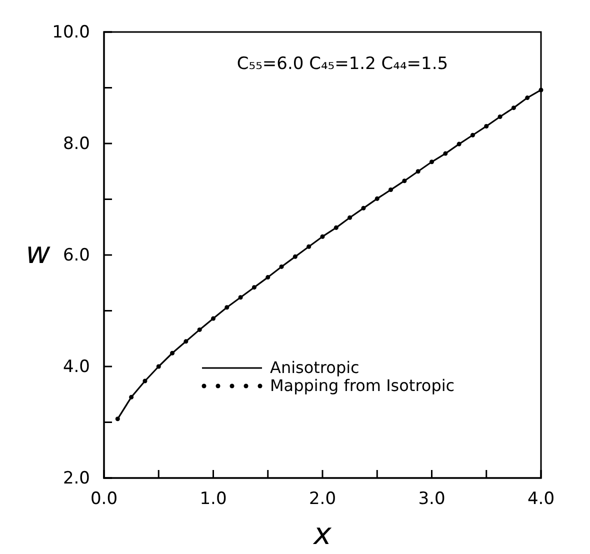 Image resolution: width=590 pixels, height=554 pixels. Describe the element at coordinates (322, 499) in the screenshot. I see `x-tick-label: 2.0` at that location.